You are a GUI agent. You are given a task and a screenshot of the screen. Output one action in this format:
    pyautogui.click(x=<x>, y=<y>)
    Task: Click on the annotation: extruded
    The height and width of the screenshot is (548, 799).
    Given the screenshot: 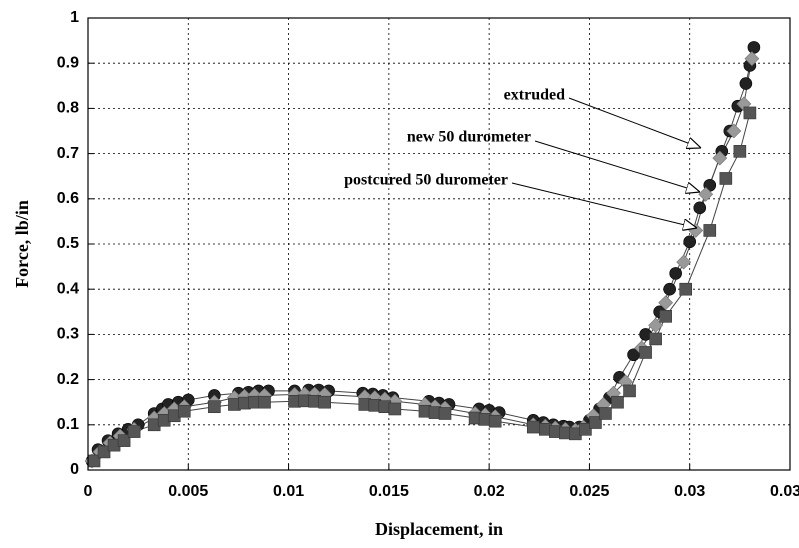 What is the action you would take?
    pyautogui.click(x=534, y=95)
    